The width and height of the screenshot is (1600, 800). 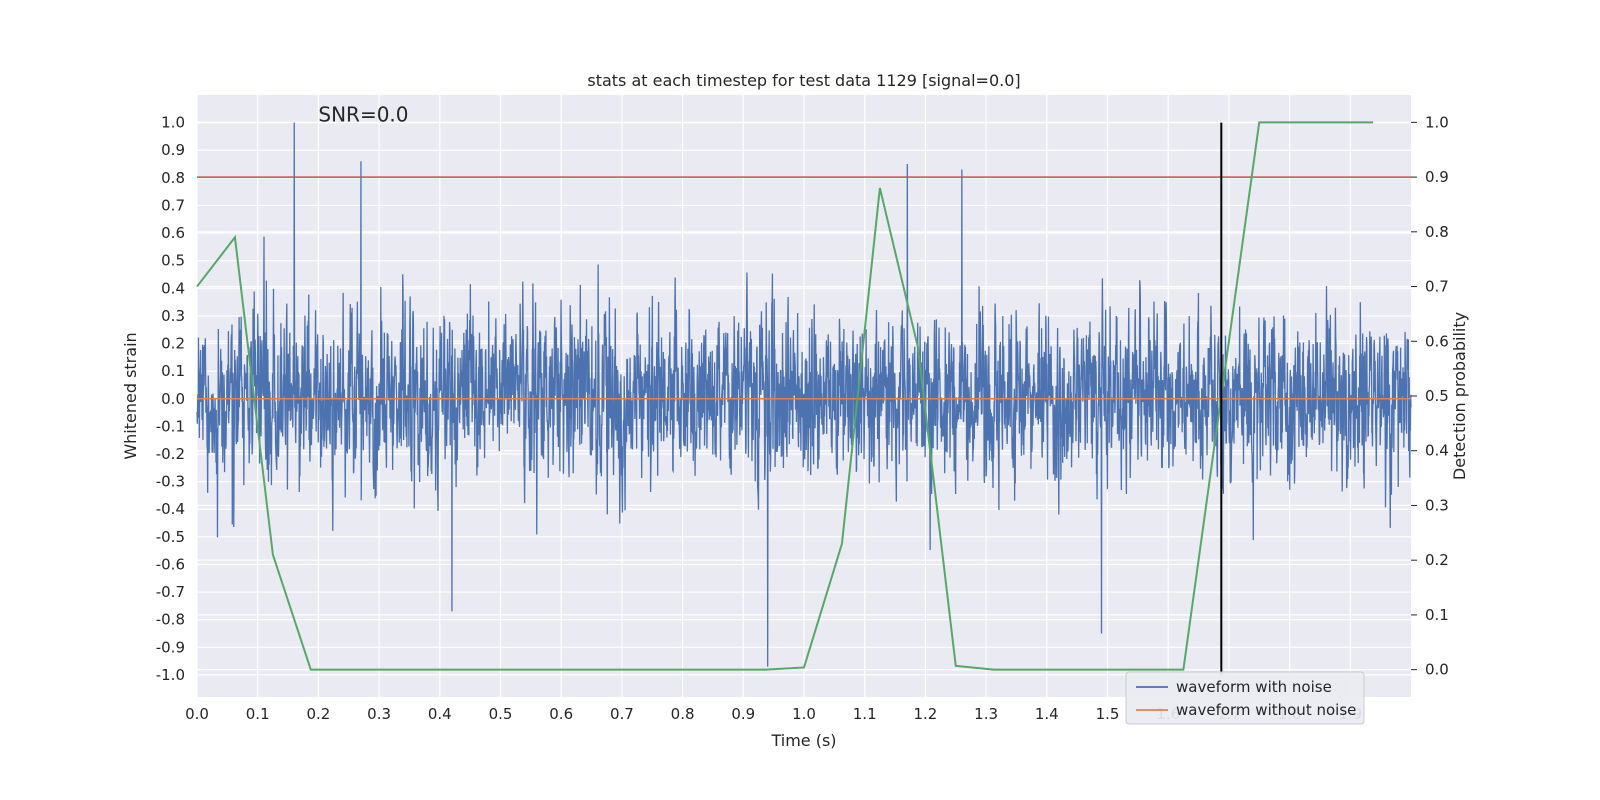 I want to click on x-tick-label: 0.7, so click(x=622, y=714).